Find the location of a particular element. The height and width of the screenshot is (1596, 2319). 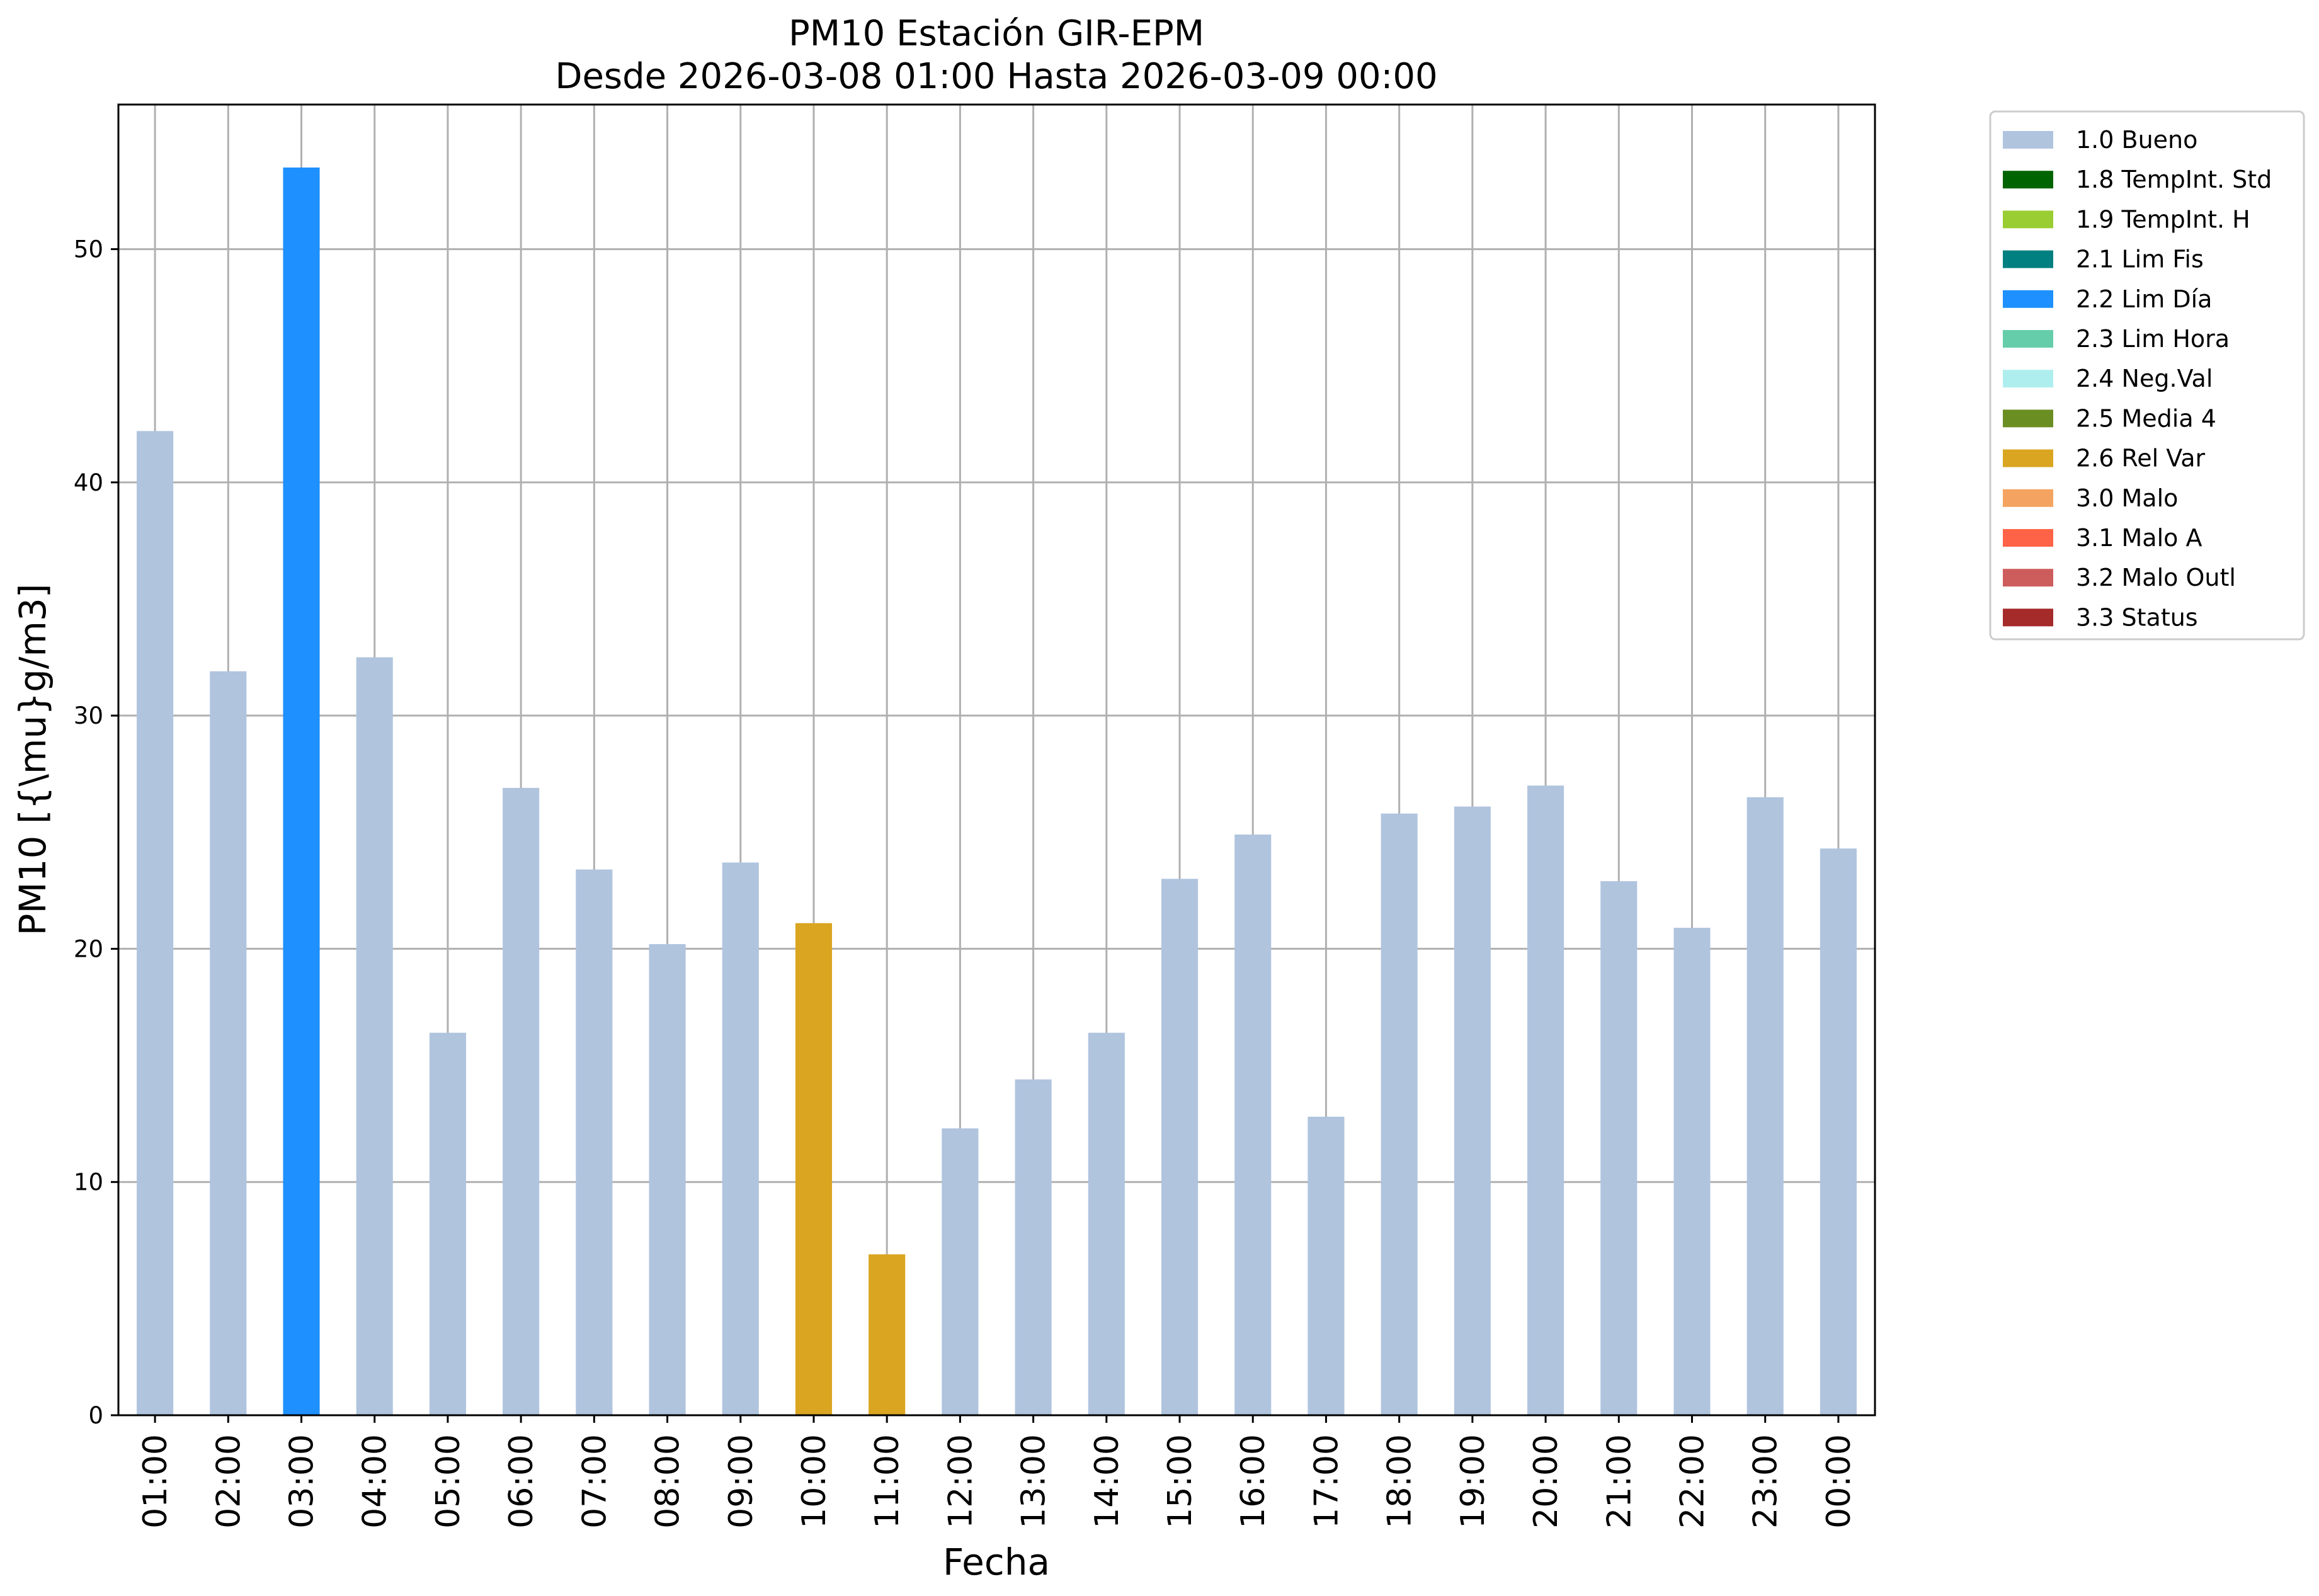

x-tick-label: 21:00 is located at coordinates (1619, 1481).